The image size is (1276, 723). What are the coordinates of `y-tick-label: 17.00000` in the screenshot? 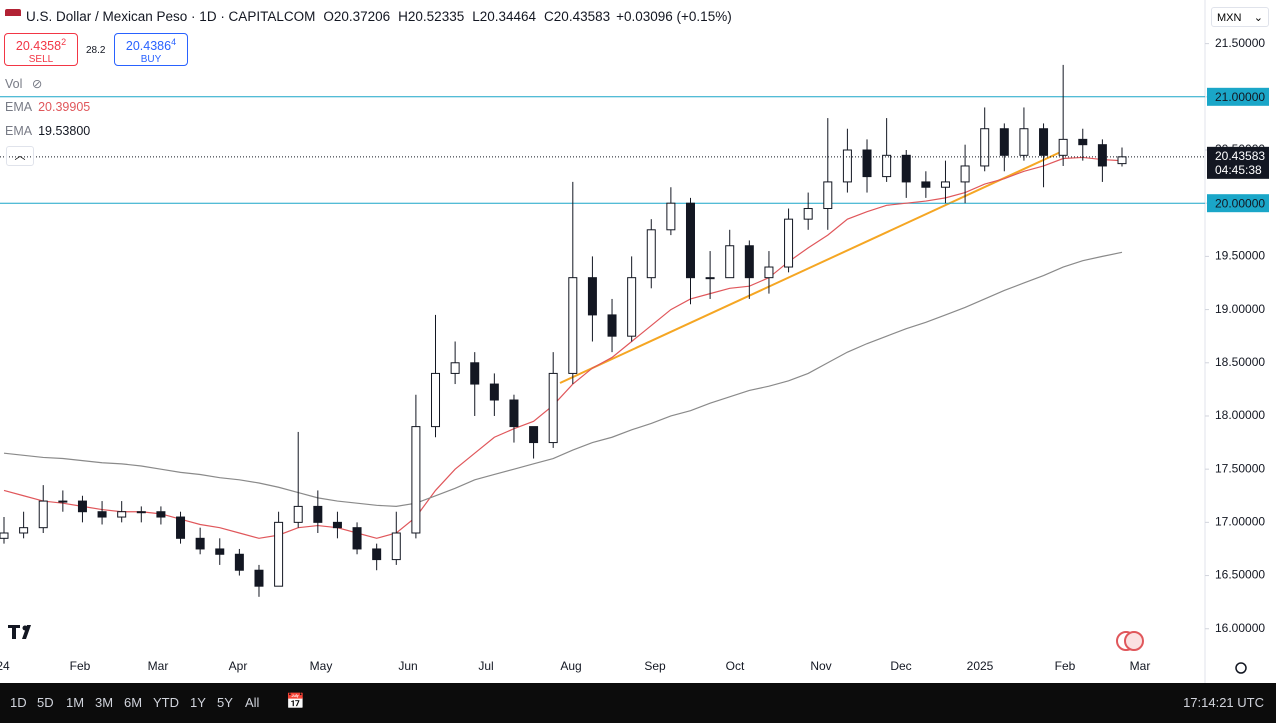 It's located at (1240, 522).